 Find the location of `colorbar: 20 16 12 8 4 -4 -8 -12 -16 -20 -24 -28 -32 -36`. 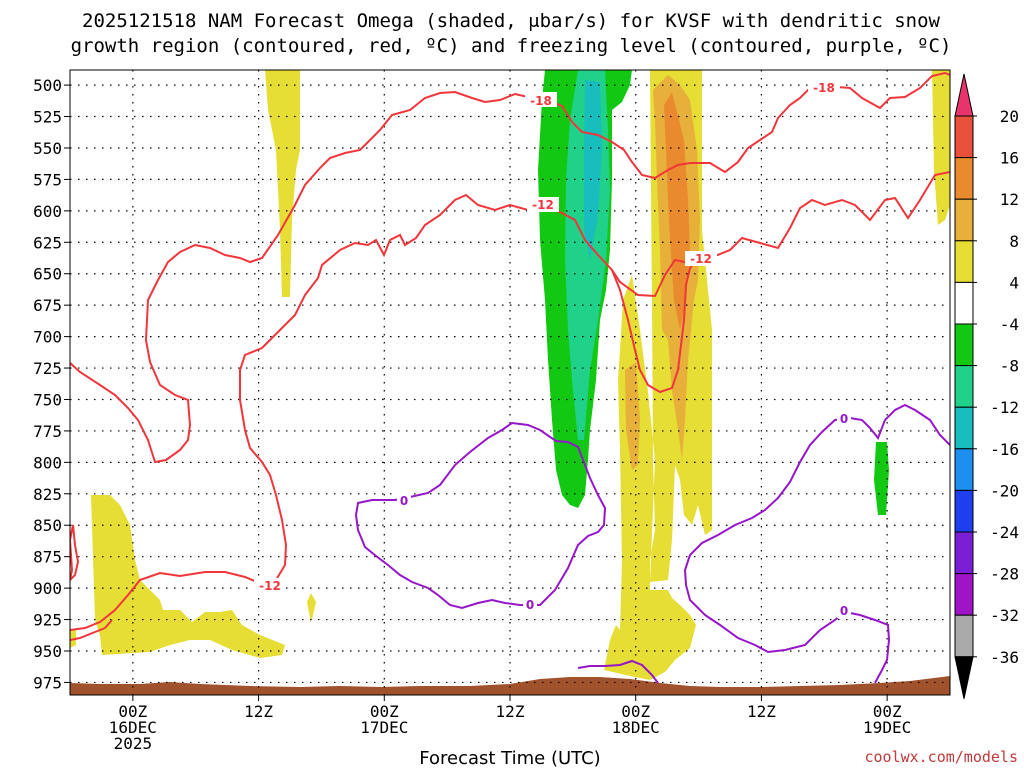

colorbar: 20 16 12 8 4 -4 -8 -12 -16 -20 -24 -28 -32 -36 is located at coordinates (986, 386).